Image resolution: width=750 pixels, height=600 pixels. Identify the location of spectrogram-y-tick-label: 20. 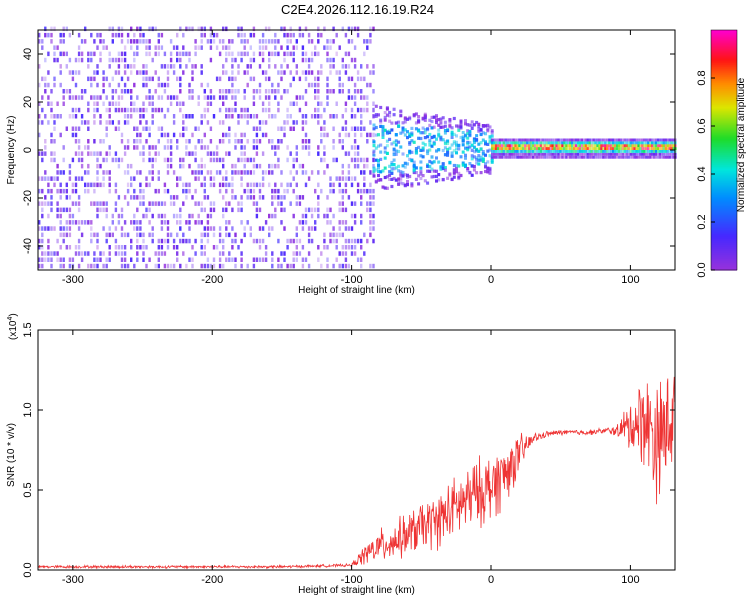
(28, 102).